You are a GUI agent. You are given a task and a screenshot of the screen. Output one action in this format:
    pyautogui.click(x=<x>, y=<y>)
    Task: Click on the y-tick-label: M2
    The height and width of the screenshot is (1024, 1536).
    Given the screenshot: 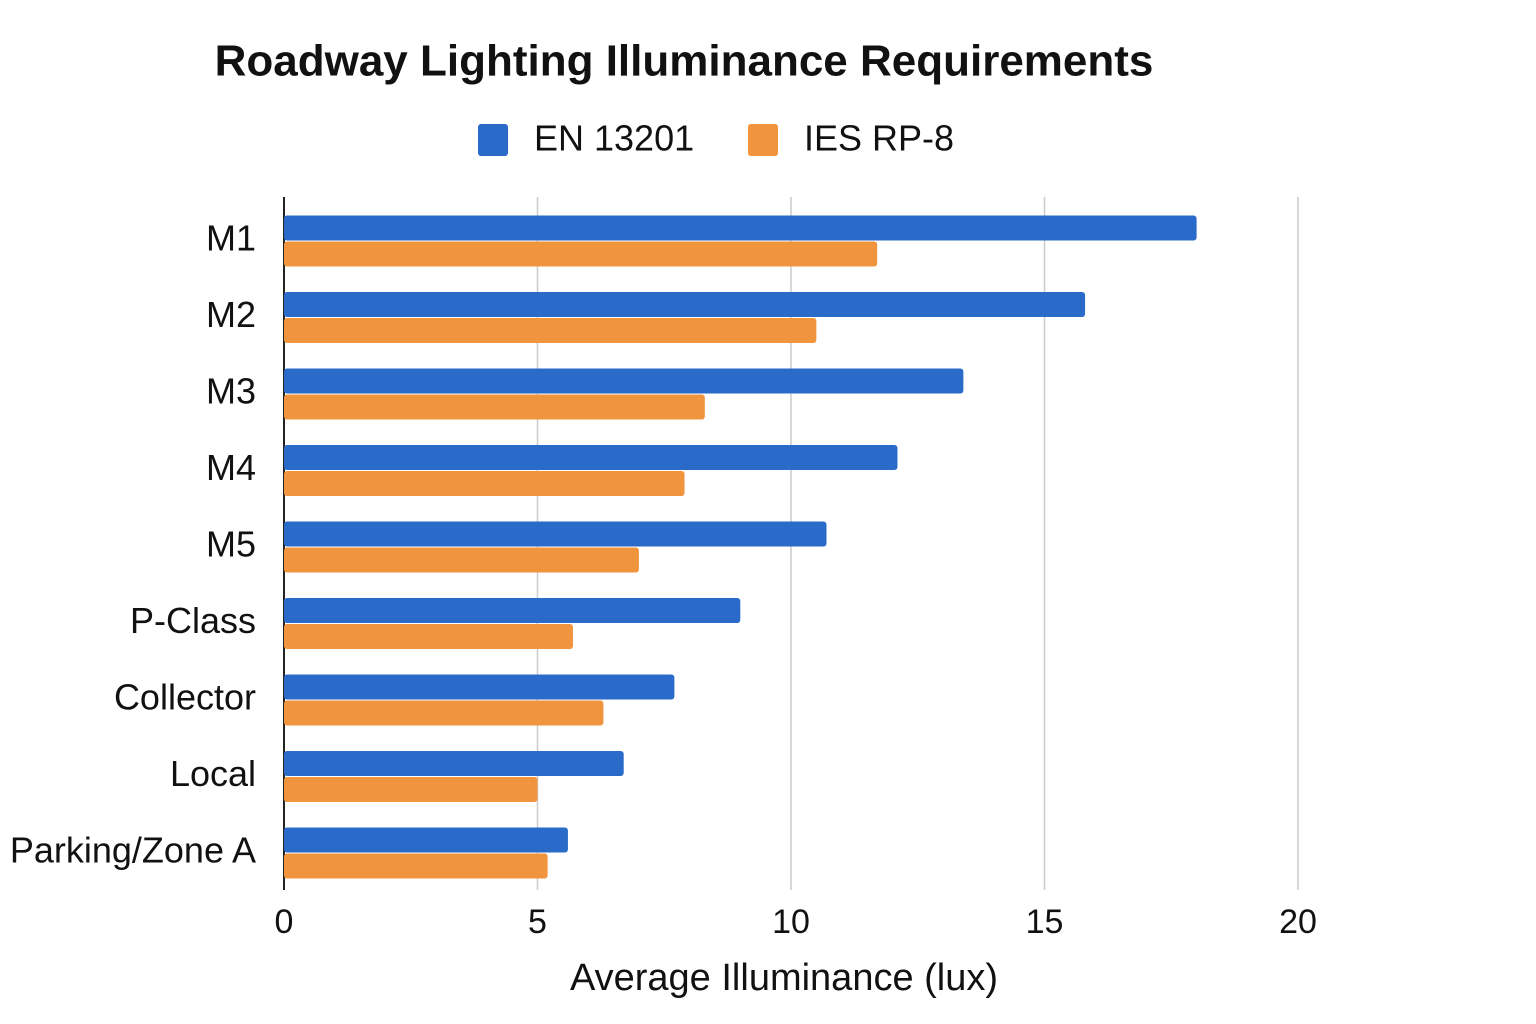 What is the action you would take?
    pyautogui.click(x=231, y=314)
    